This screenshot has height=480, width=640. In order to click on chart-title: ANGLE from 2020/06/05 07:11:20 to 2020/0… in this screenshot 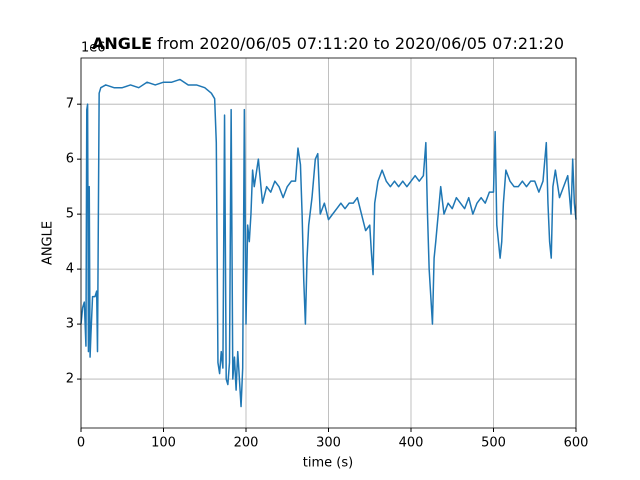, I will do `click(328, 43)`.